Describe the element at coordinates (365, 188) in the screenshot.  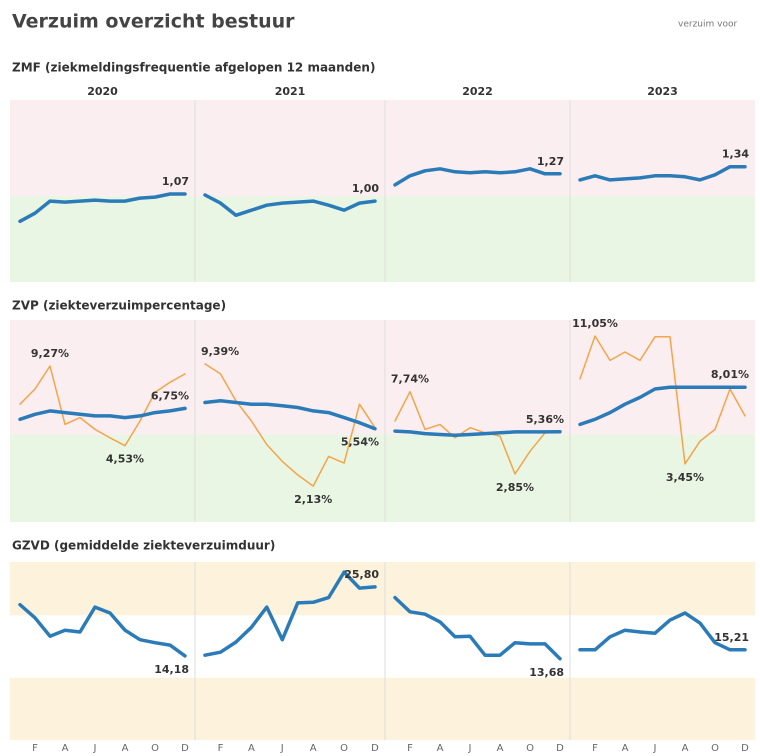
I see `value-label: 1,00` at that location.